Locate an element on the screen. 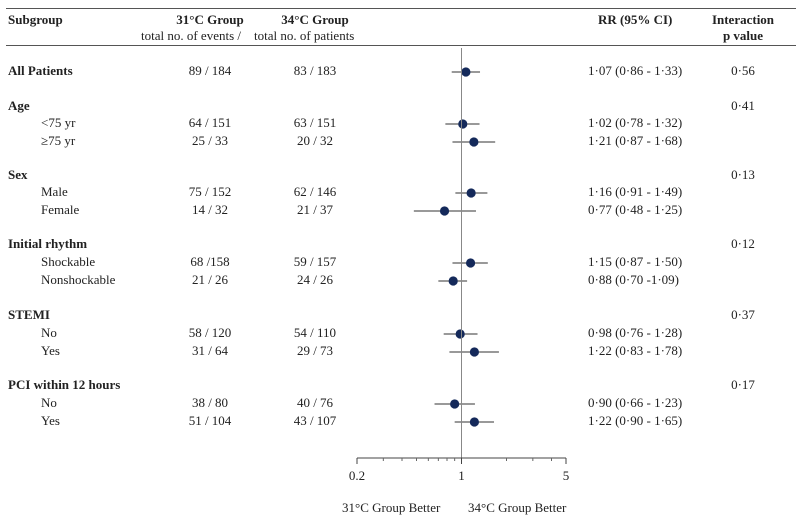 This screenshot has height=522, width=804. header-sub-b: total no. of patients is located at coordinates (304, 35).